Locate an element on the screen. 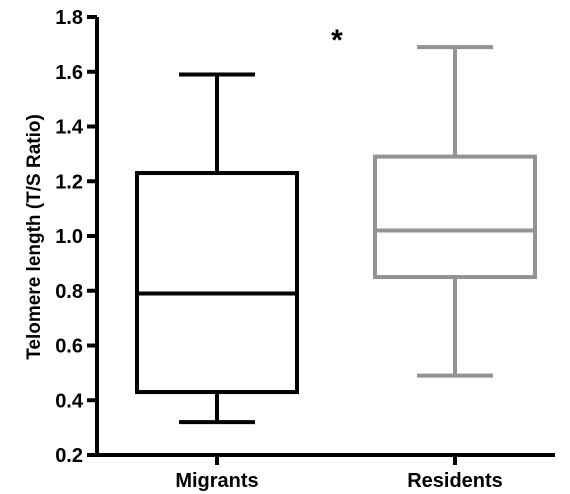 Image resolution: width=570 pixels, height=494 pixels. y-tick-label: 1.4 is located at coordinates (69, 128).